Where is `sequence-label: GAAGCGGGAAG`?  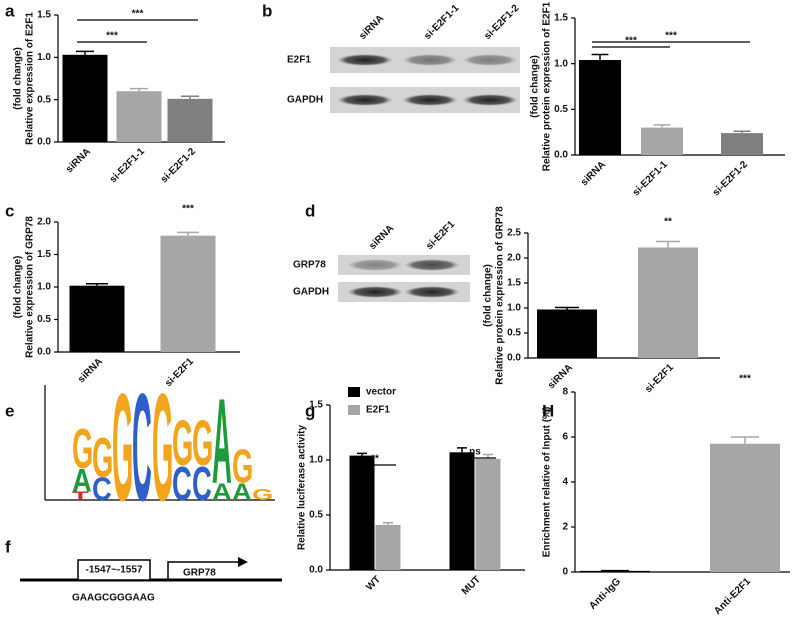
sequence-label: GAAGCGGGAAG is located at coordinates (113, 598).